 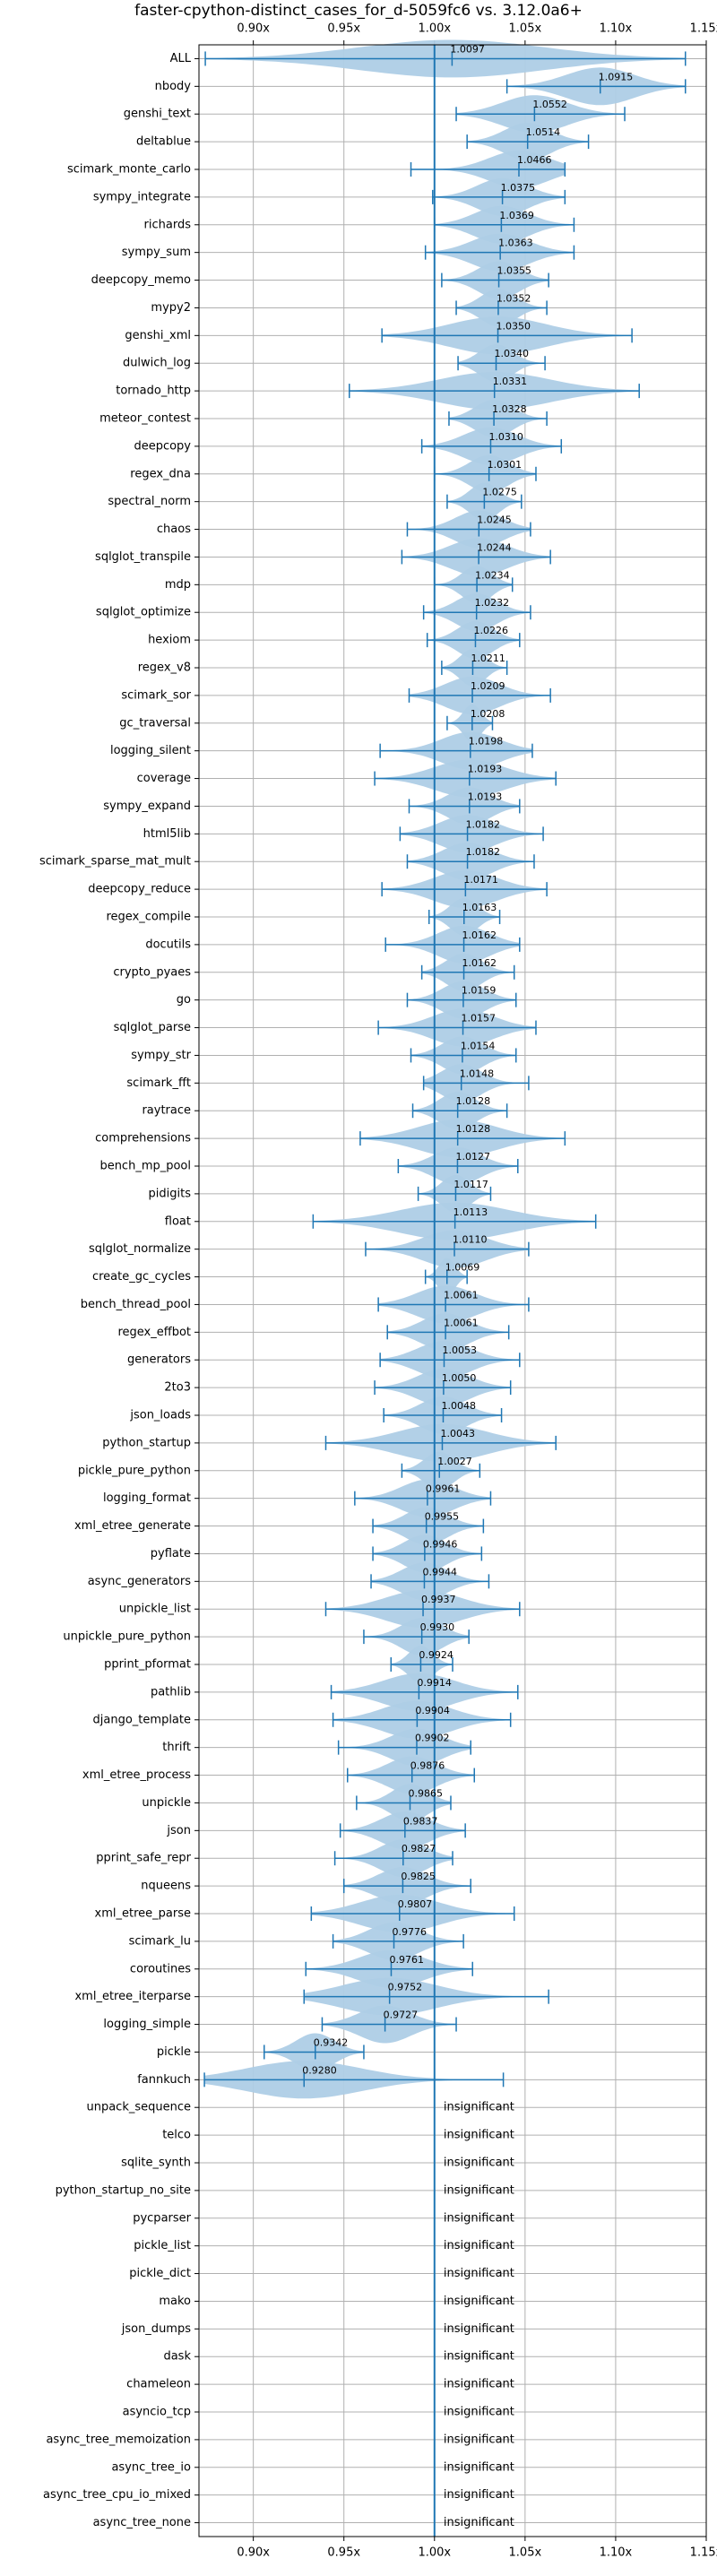 What do you see at coordinates (484, 824) in the screenshot?
I see `mean-value-label: 1.0182` at bounding box center [484, 824].